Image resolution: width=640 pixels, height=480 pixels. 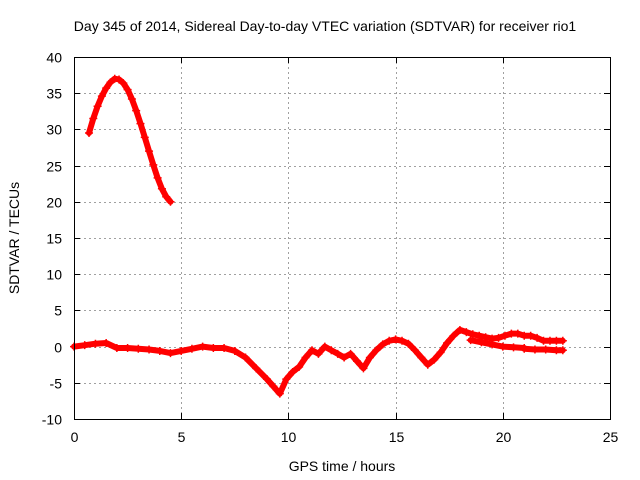 What do you see at coordinates (504, 437) in the screenshot?
I see `x-tick-label: 20` at bounding box center [504, 437].